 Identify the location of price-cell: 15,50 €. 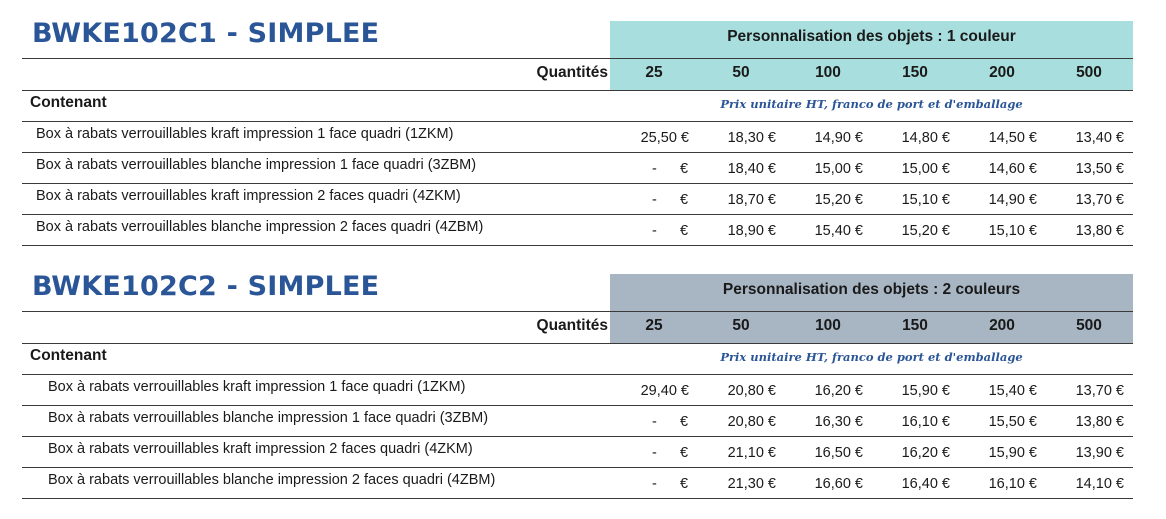
(1012, 422).